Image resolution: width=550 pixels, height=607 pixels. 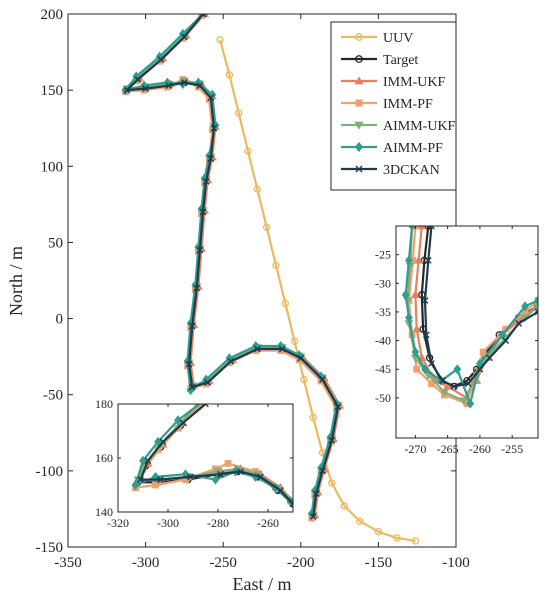 I want to click on legend-label: UUV, so click(x=398, y=38).